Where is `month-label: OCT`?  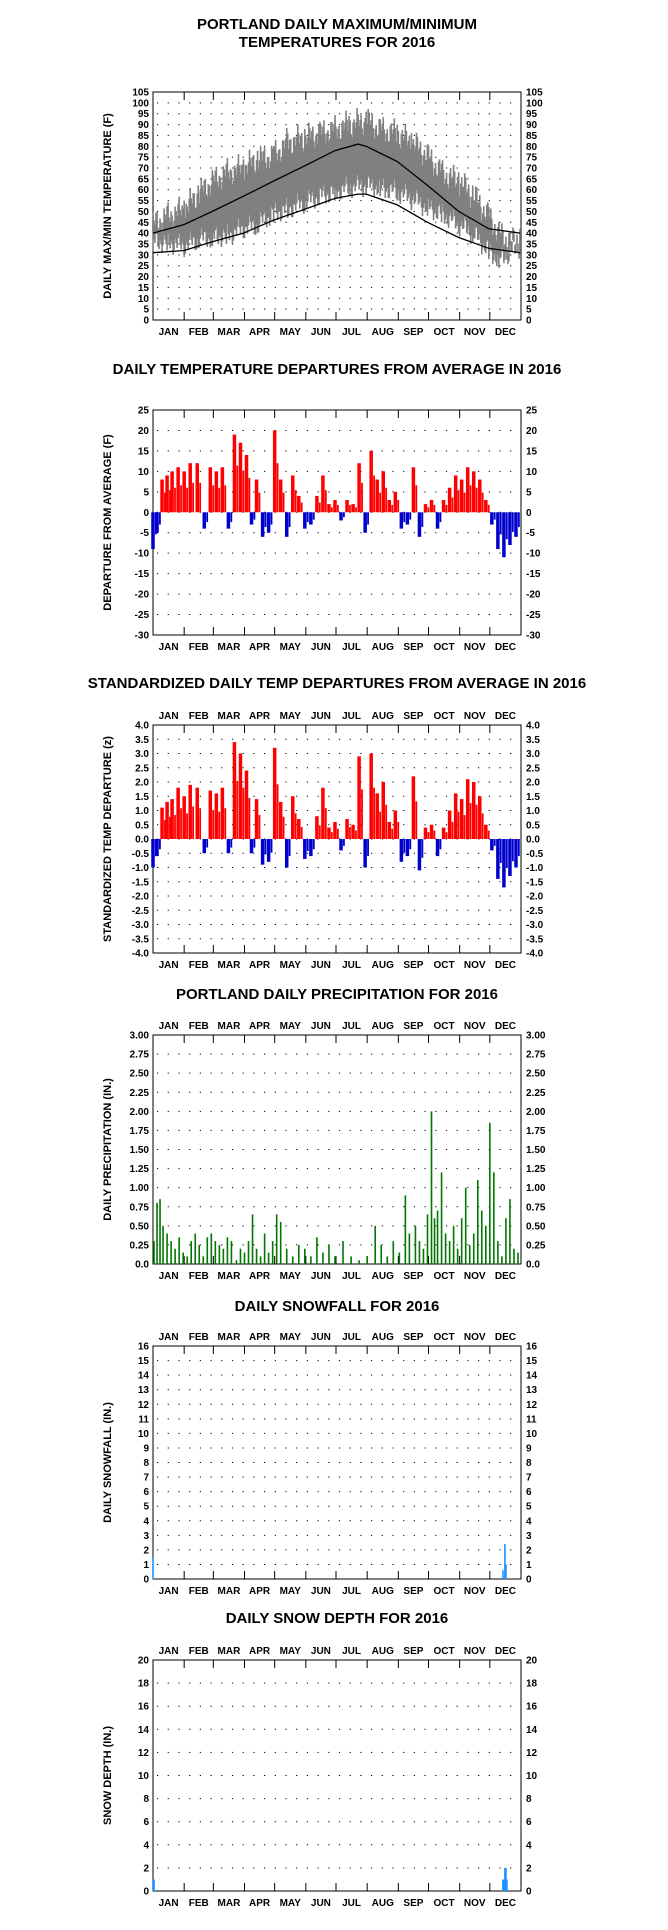
month-label: OCT is located at coordinates (444, 1337).